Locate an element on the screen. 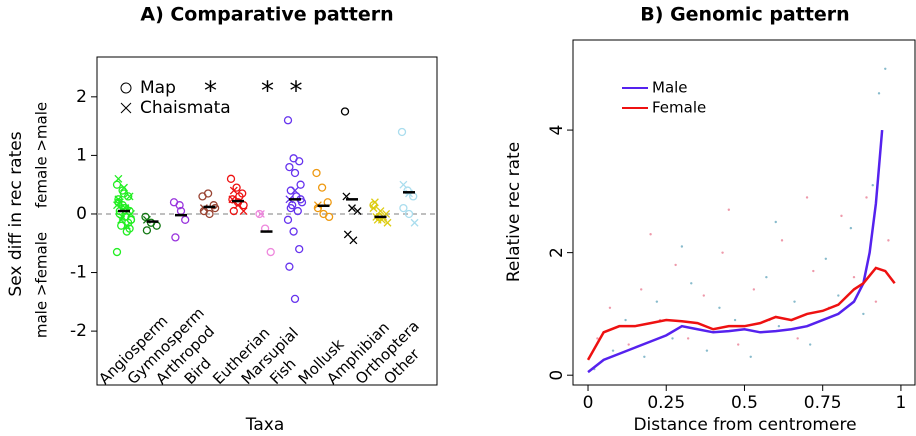  y-tick-label: -1 is located at coordinates (78, 273).